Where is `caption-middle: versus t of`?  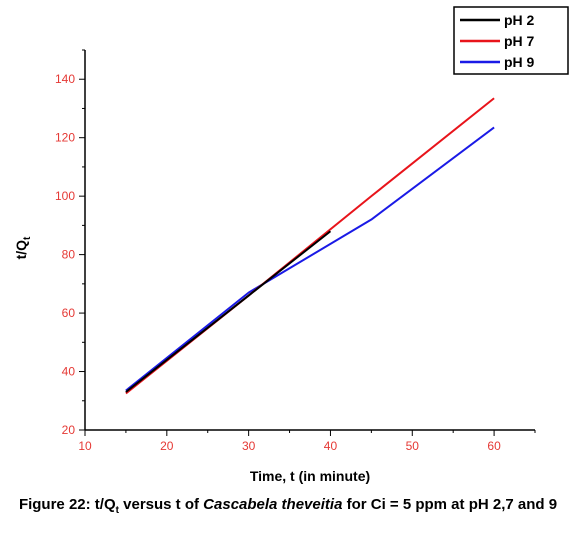
caption-middle: versus t of is located at coordinates (161, 504).